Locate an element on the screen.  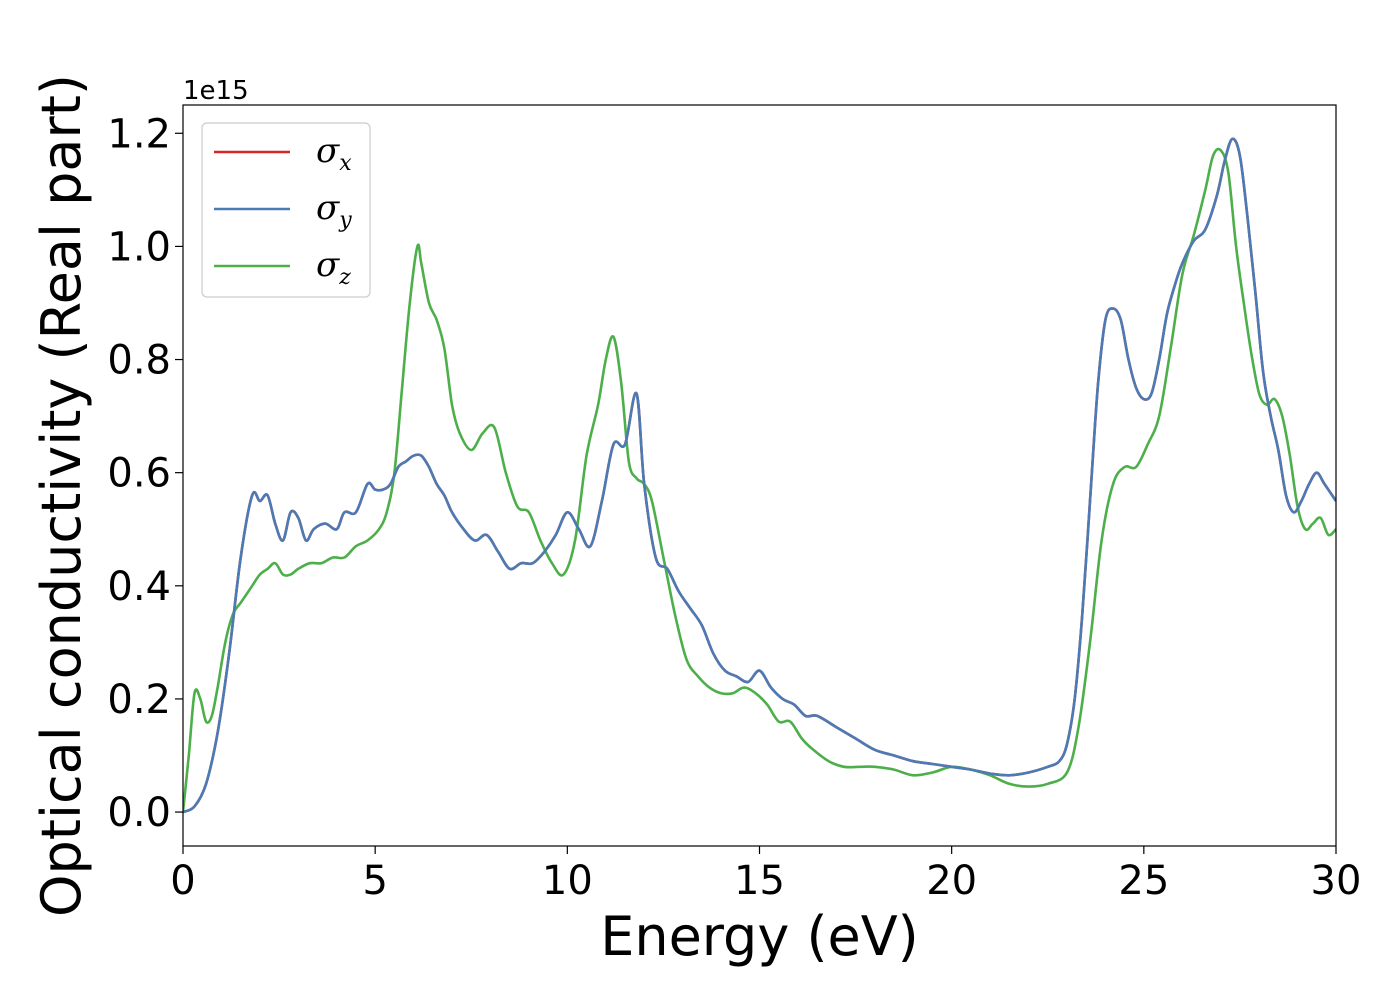
y-tick-label: 0.6 is located at coordinates (139, 474).